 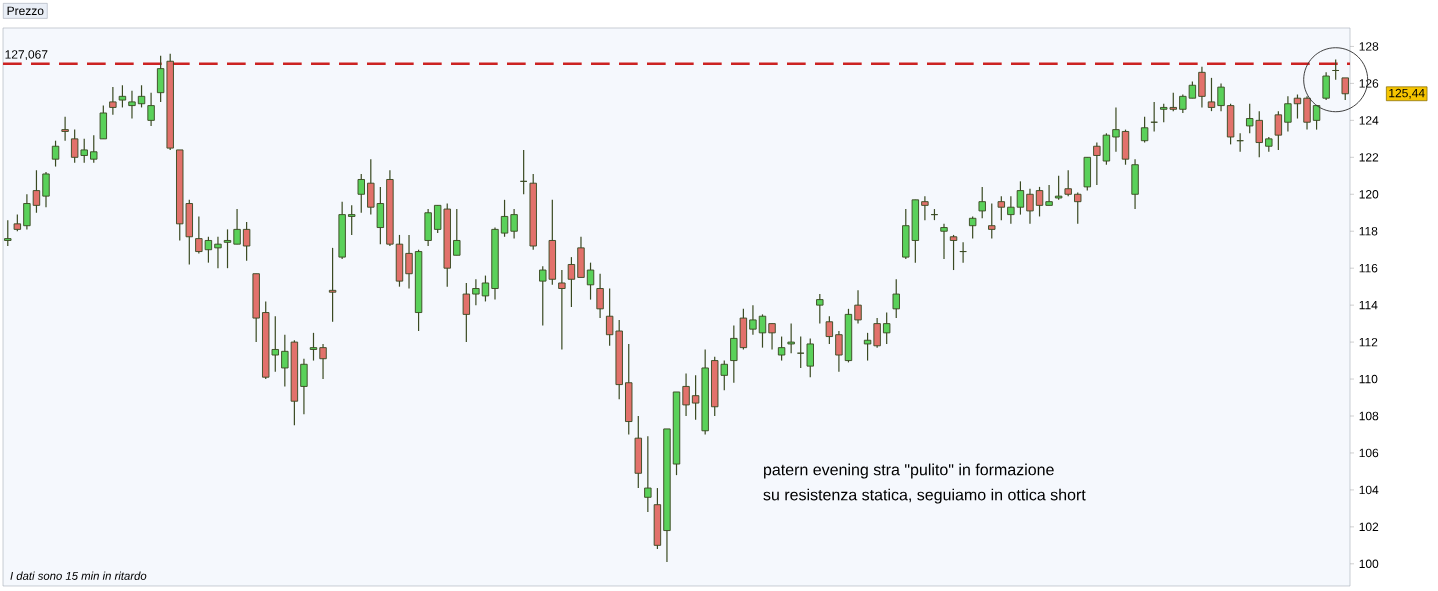 I want to click on y-tick-label: 102, so click(x=1369, y=527).